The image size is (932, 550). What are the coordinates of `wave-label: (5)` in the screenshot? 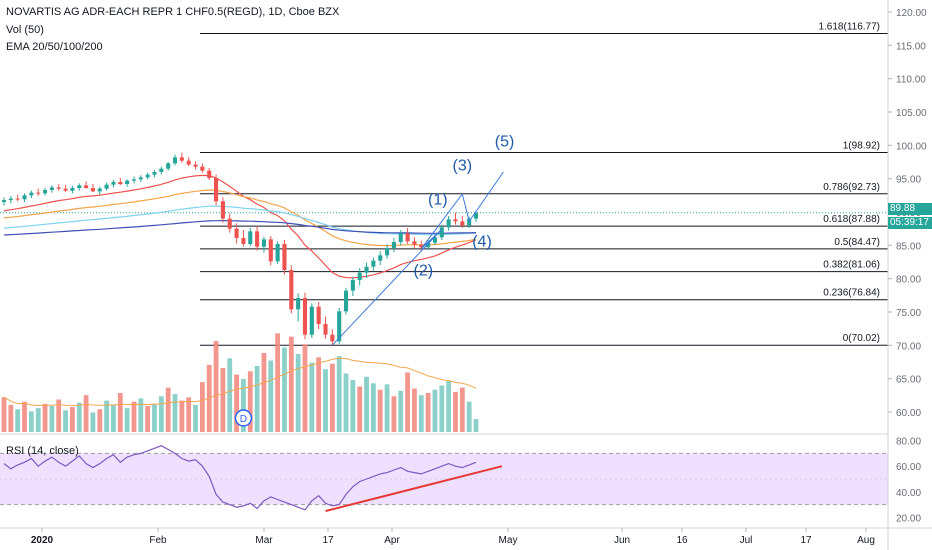 It's located at (505, 142).